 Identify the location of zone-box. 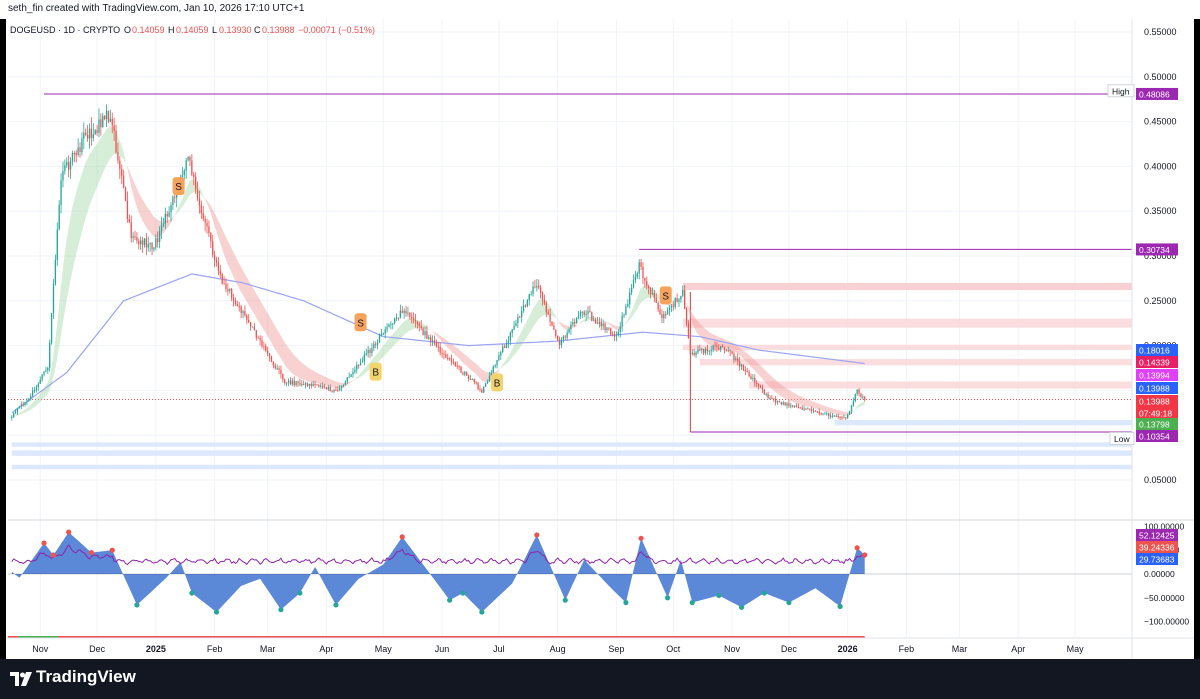
(940, 385).